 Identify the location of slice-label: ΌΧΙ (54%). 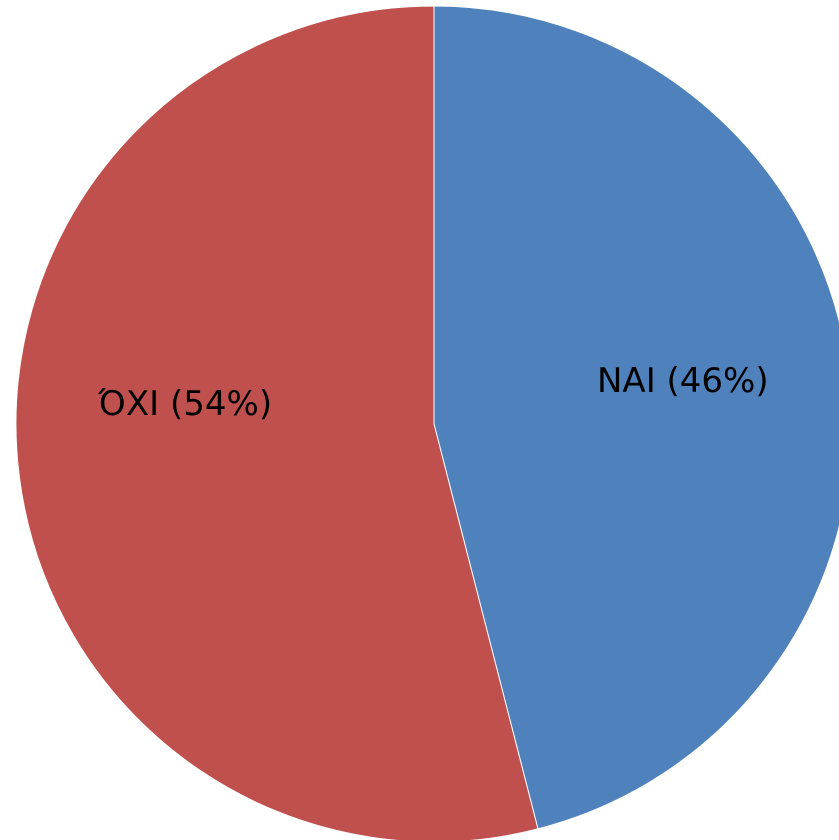
(184, 404).